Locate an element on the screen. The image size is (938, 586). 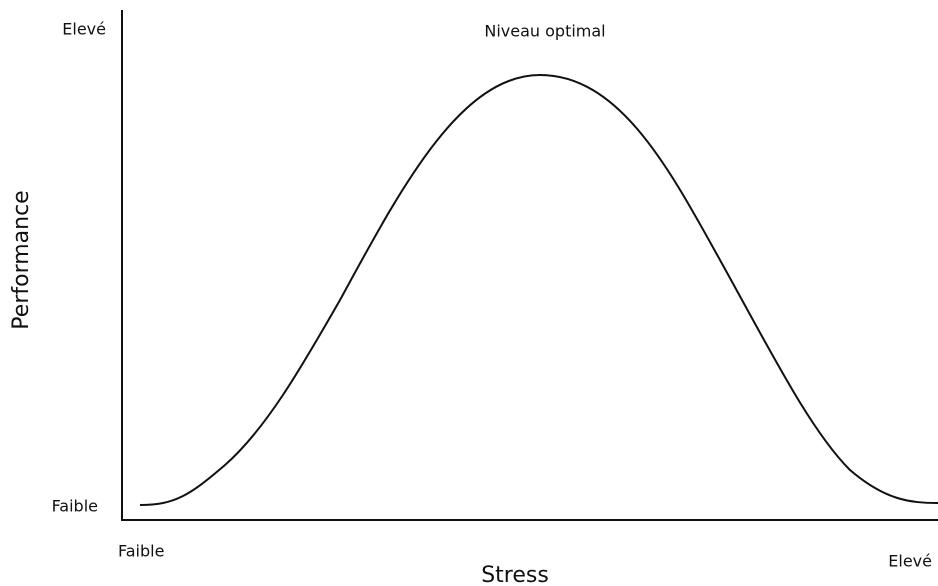
x-axis-label: Stress is located at coordinates (515, 574).